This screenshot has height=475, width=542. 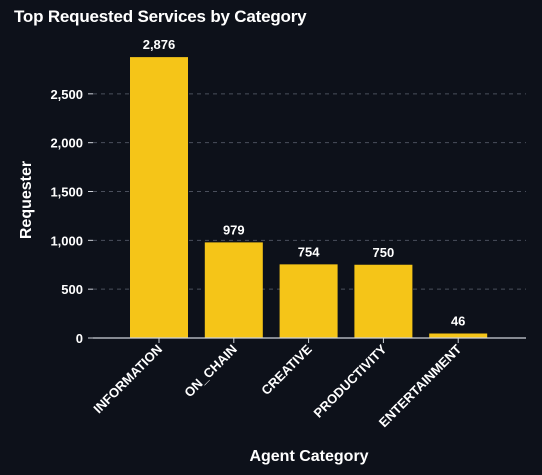 What do you see at coordinates (286, 369) in the screenshot?
I see `x-tick-label: CREATIVE` at bounding box center [286, 369].